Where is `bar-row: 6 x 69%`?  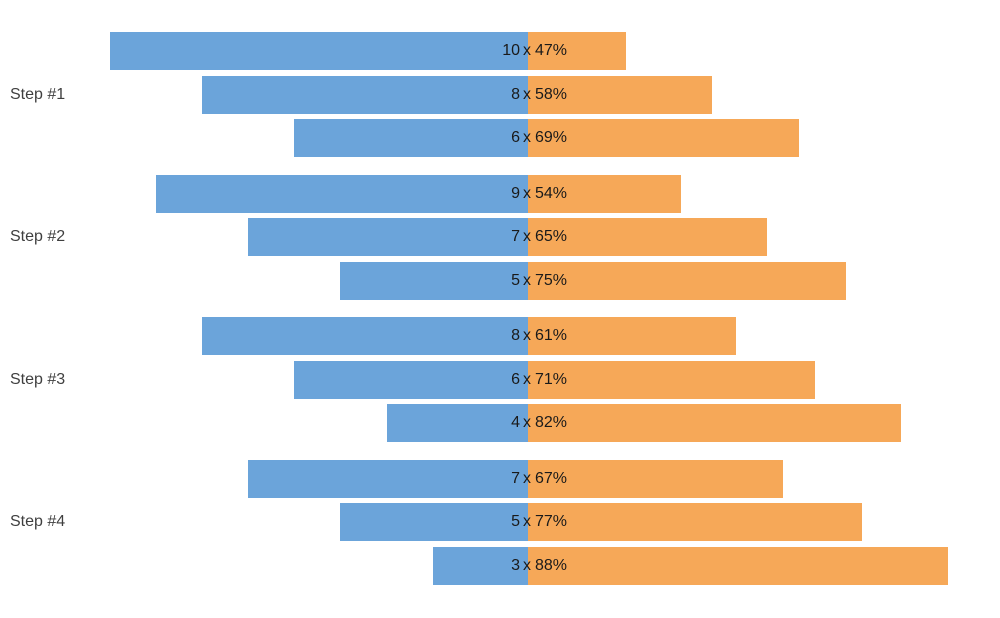
bar-row: 6 x 69% is located at coordinates (500, 138).